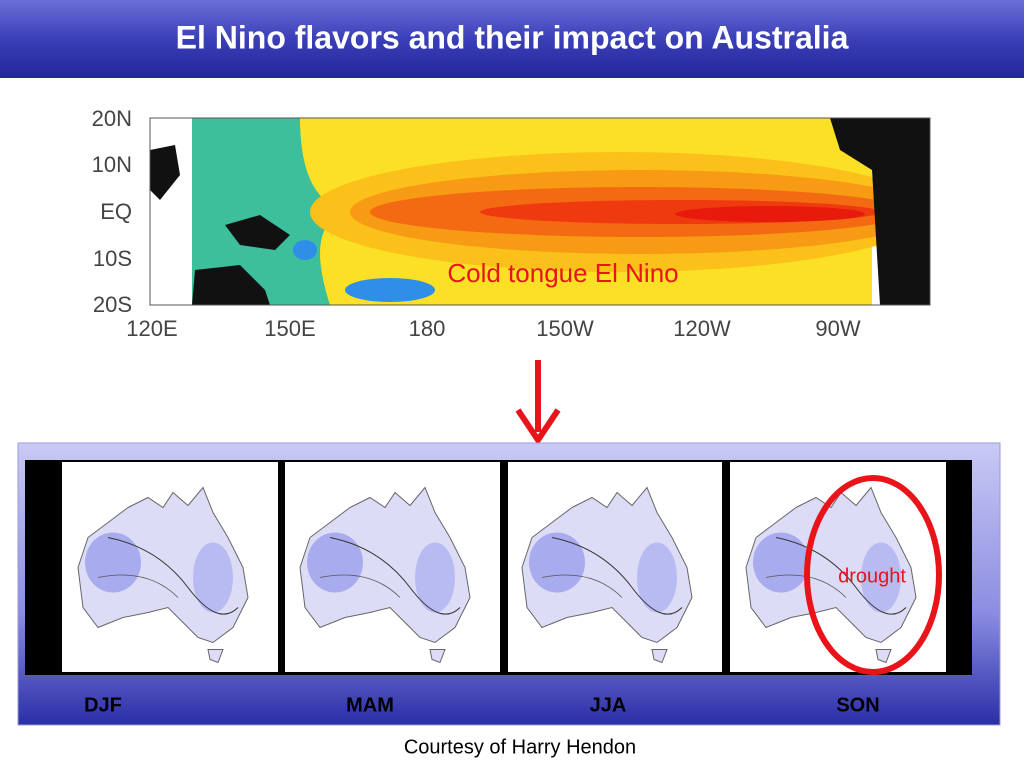 This screenshot has width=1024, height=768. I want to click on season-label: MAM, so click(370, 705).